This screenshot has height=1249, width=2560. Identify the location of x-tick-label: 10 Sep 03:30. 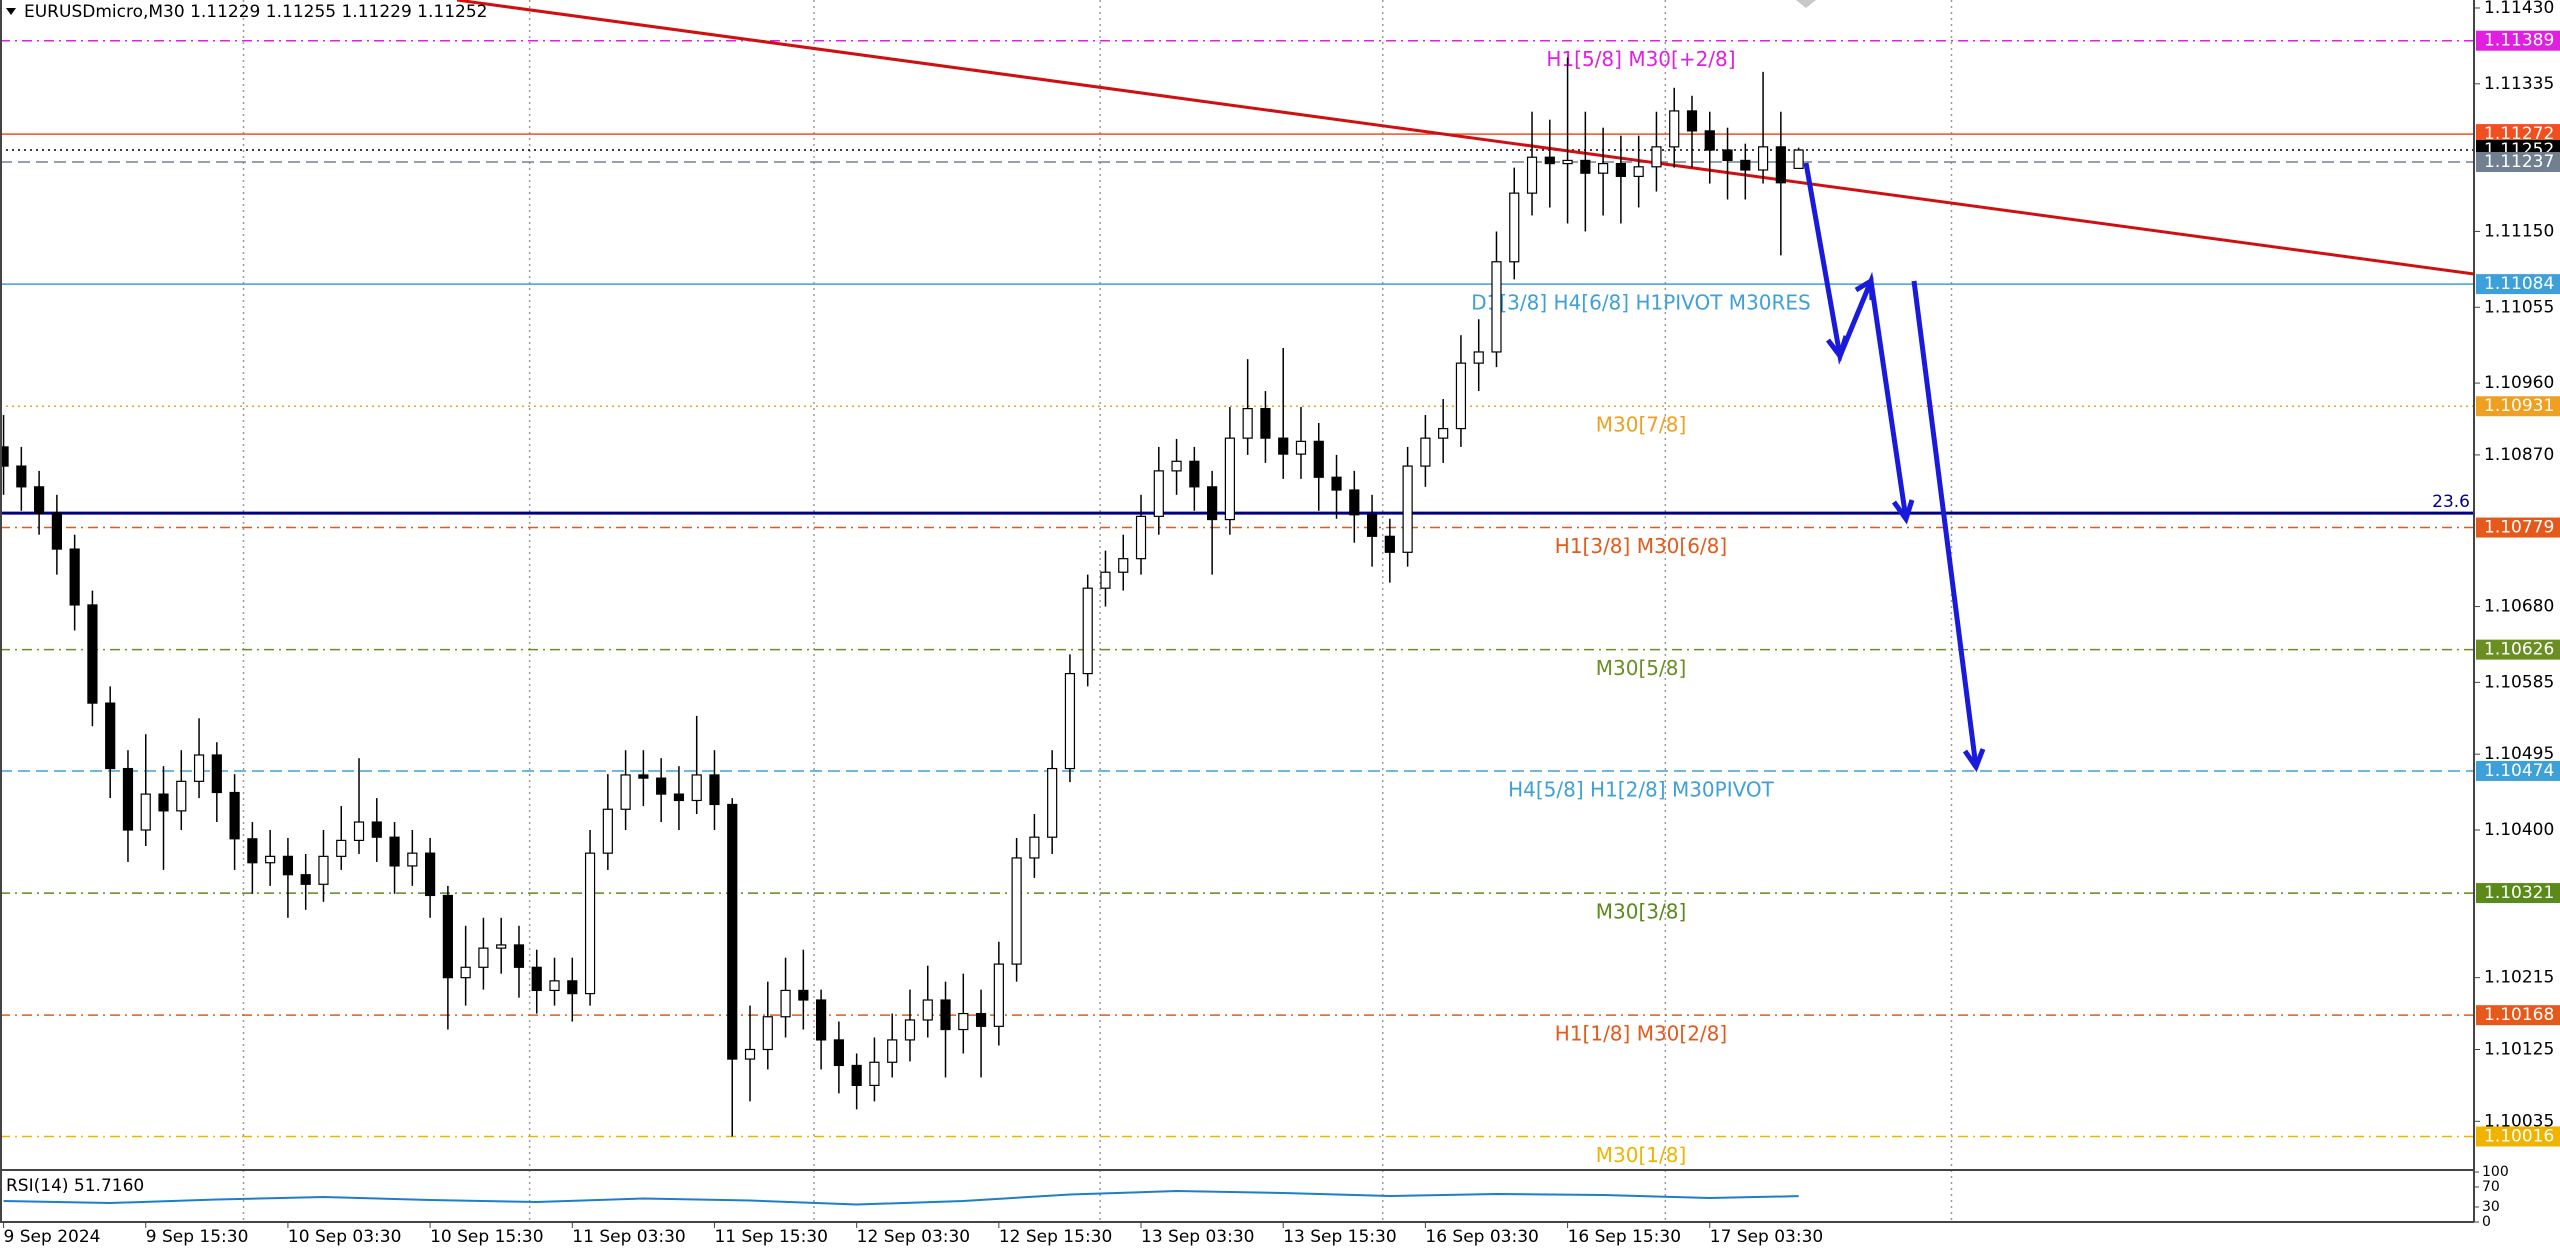
(344, 1237).